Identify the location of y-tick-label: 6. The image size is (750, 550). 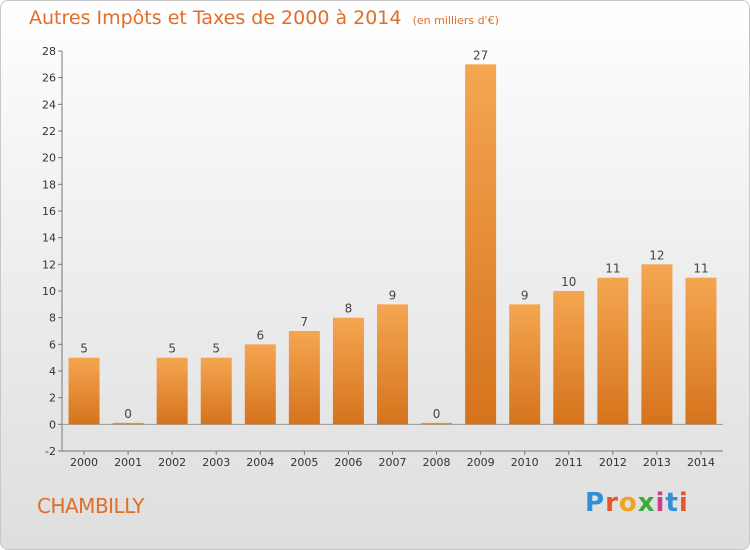
(52, 344).